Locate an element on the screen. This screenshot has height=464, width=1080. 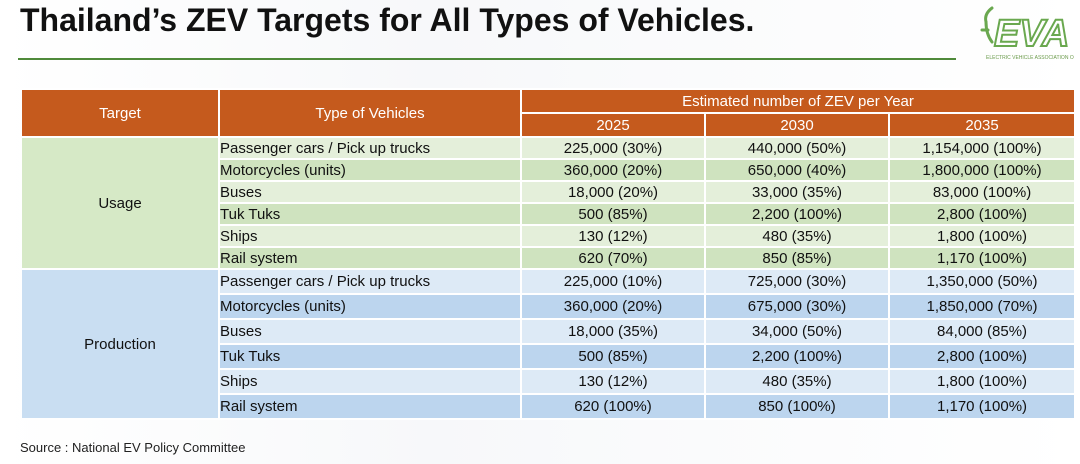
value-cell: 225,000 (10%) is located at coordinates (613, 281).